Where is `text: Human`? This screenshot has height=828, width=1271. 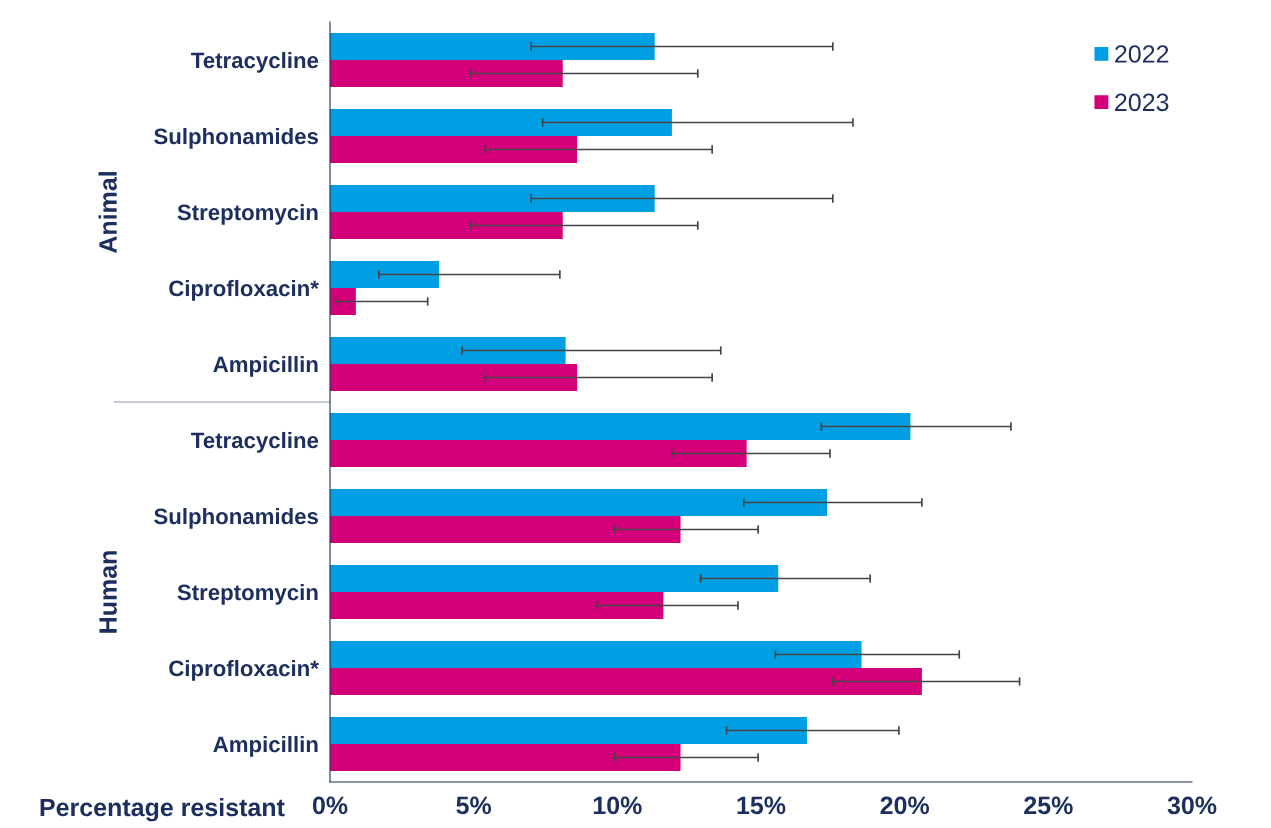 text: Human is located at coordinates (108, 592).